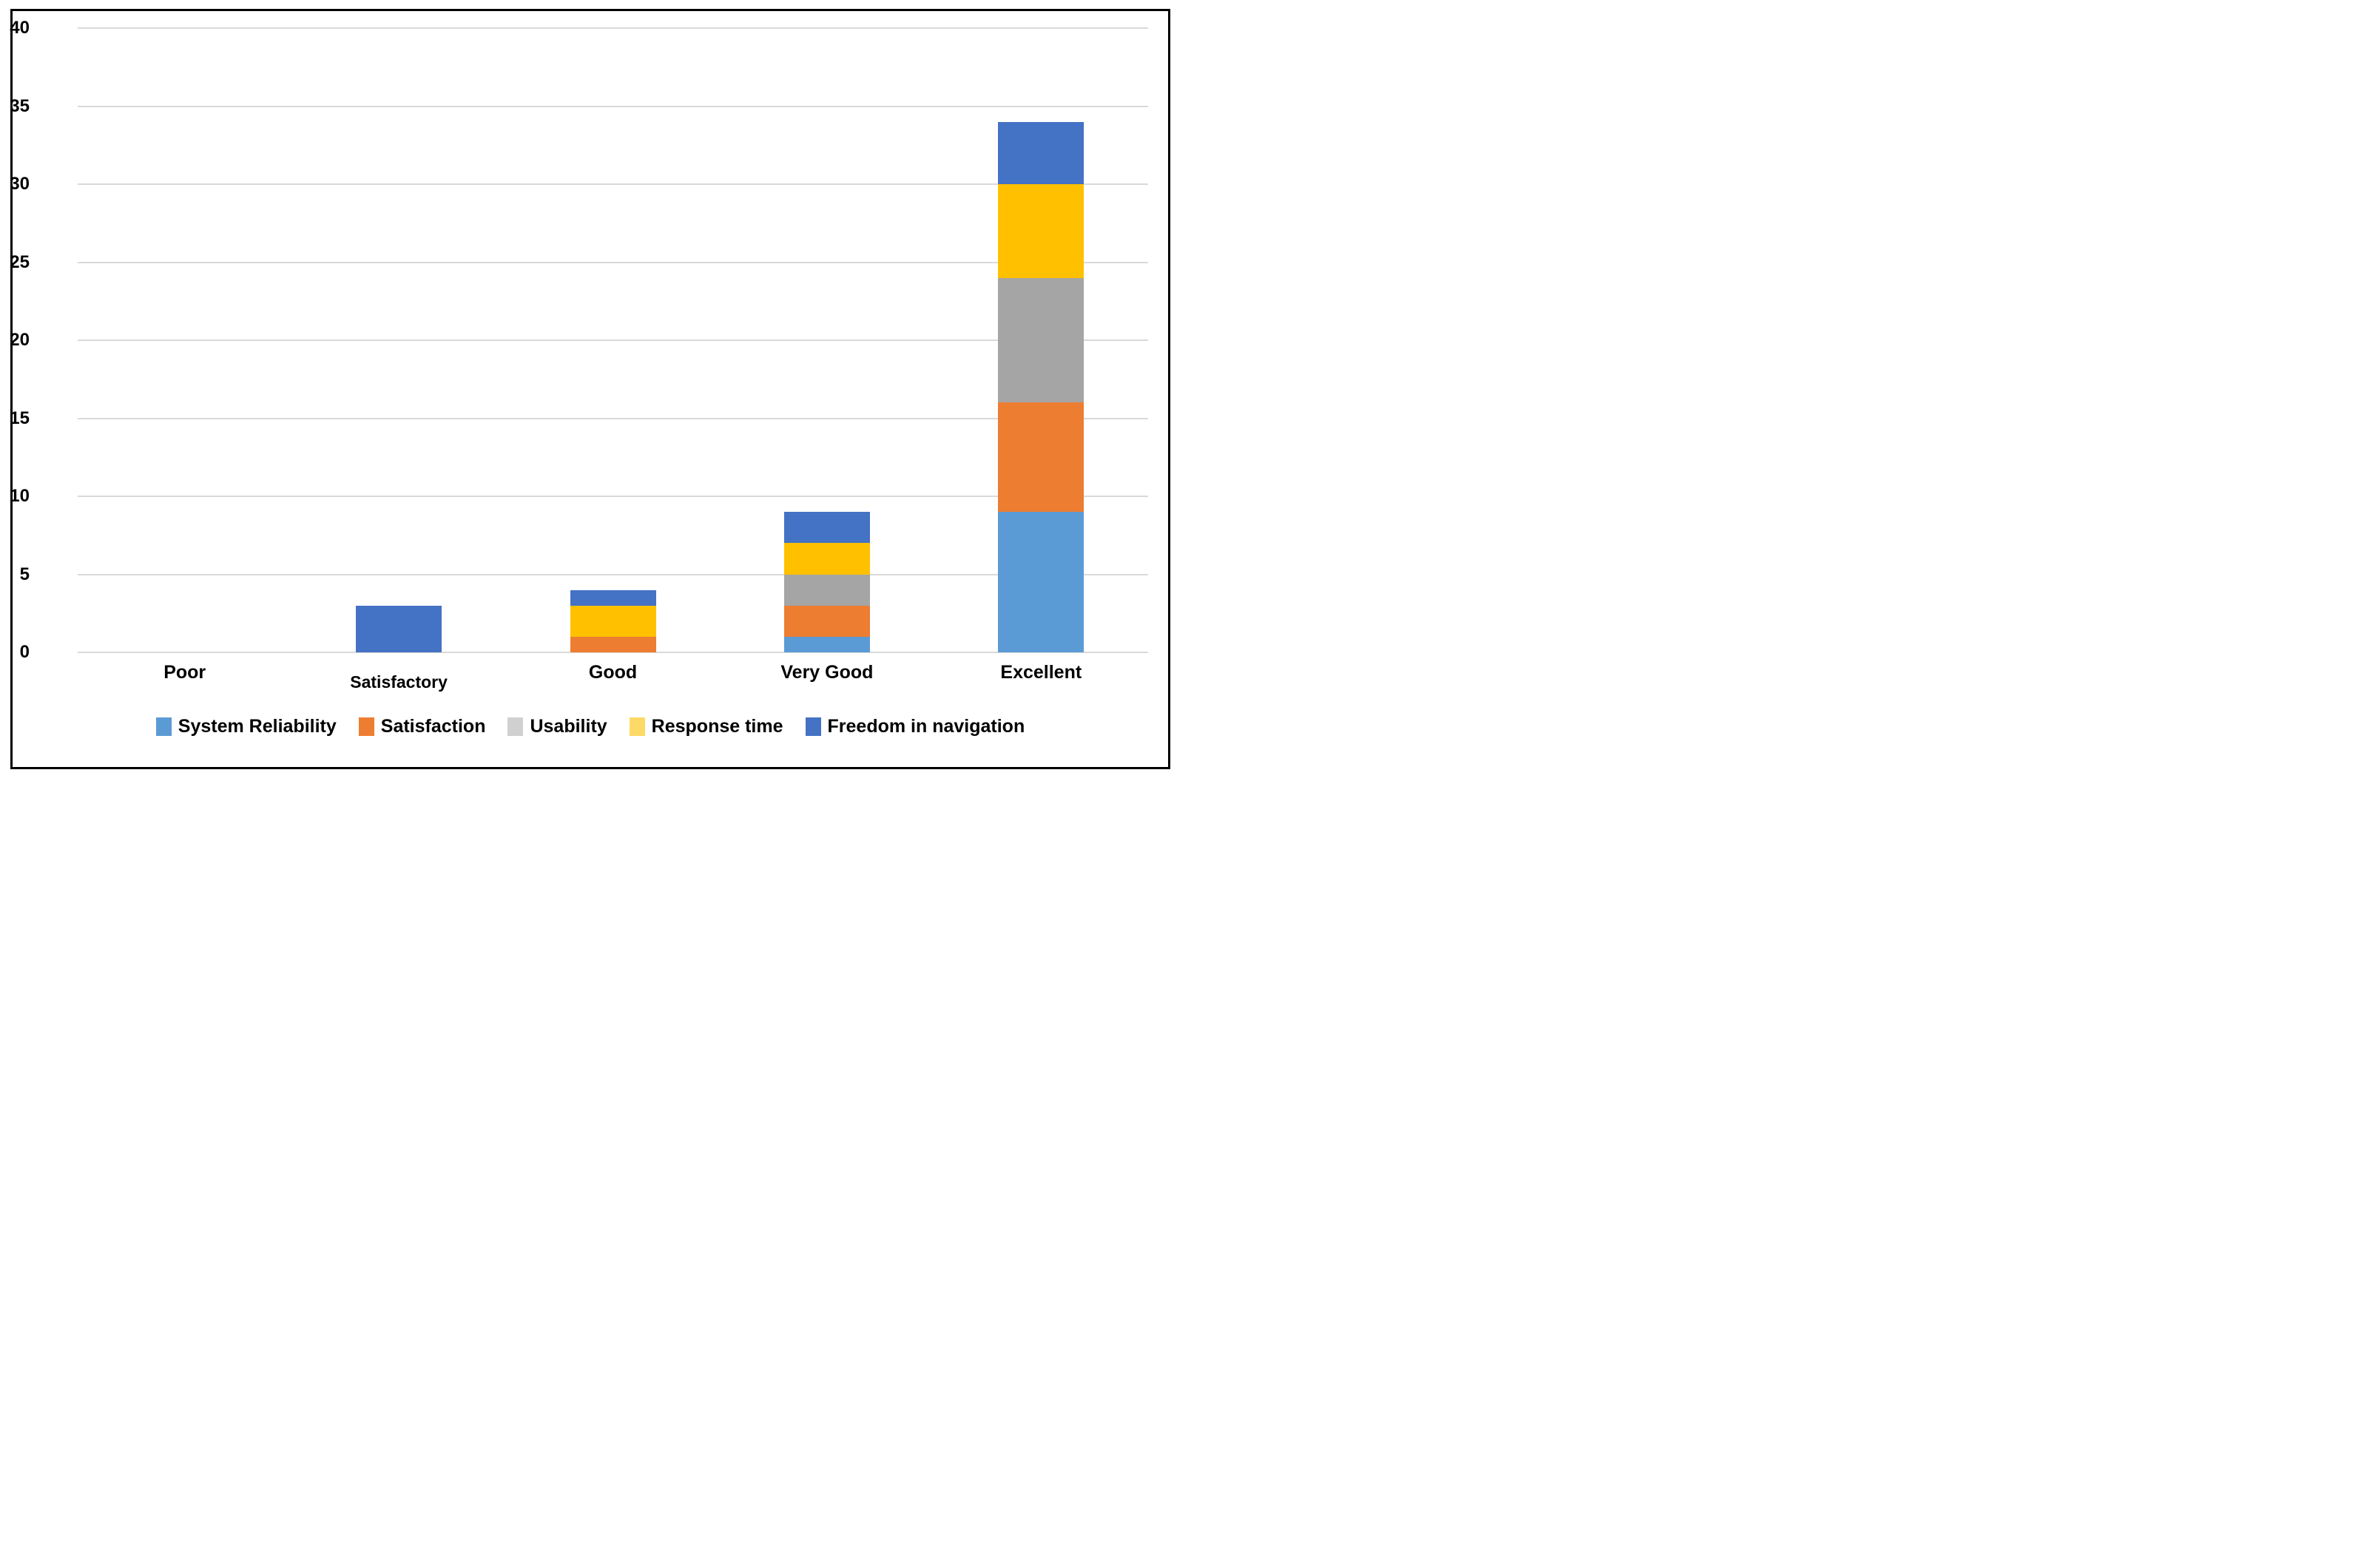 The height and width of the screenshot is (1568, 2368). I want to click on bar-segment-excellent-usability, so click(1041, 340).